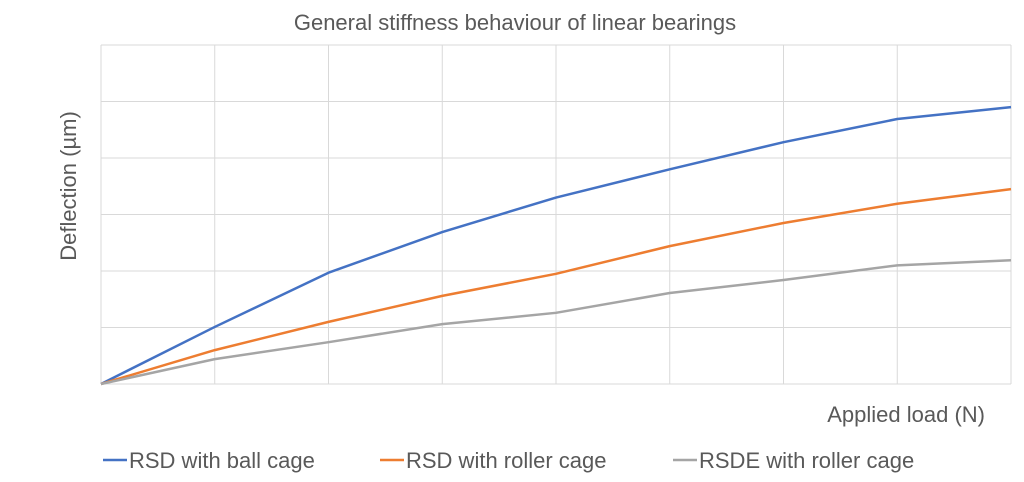 The height and width of the screenshot is (482, 1024). Describe the element at coordinates (806, 460) in the screenshot. I see `legend-label: RSDE with roller cage` at that location.